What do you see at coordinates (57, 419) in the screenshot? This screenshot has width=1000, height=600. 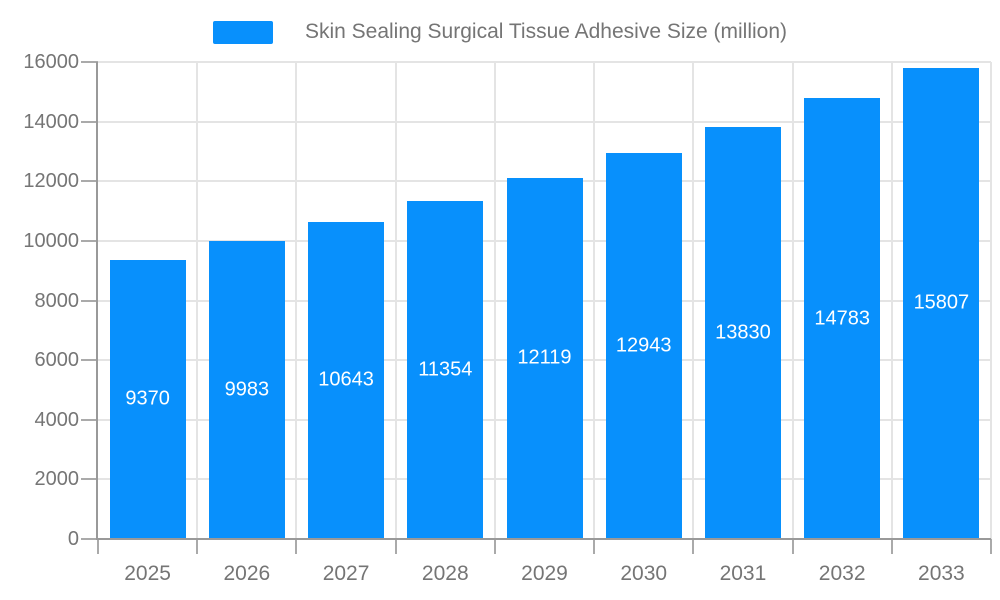 I see `y-axis-label: 4000` at bounding box center [57, 419].